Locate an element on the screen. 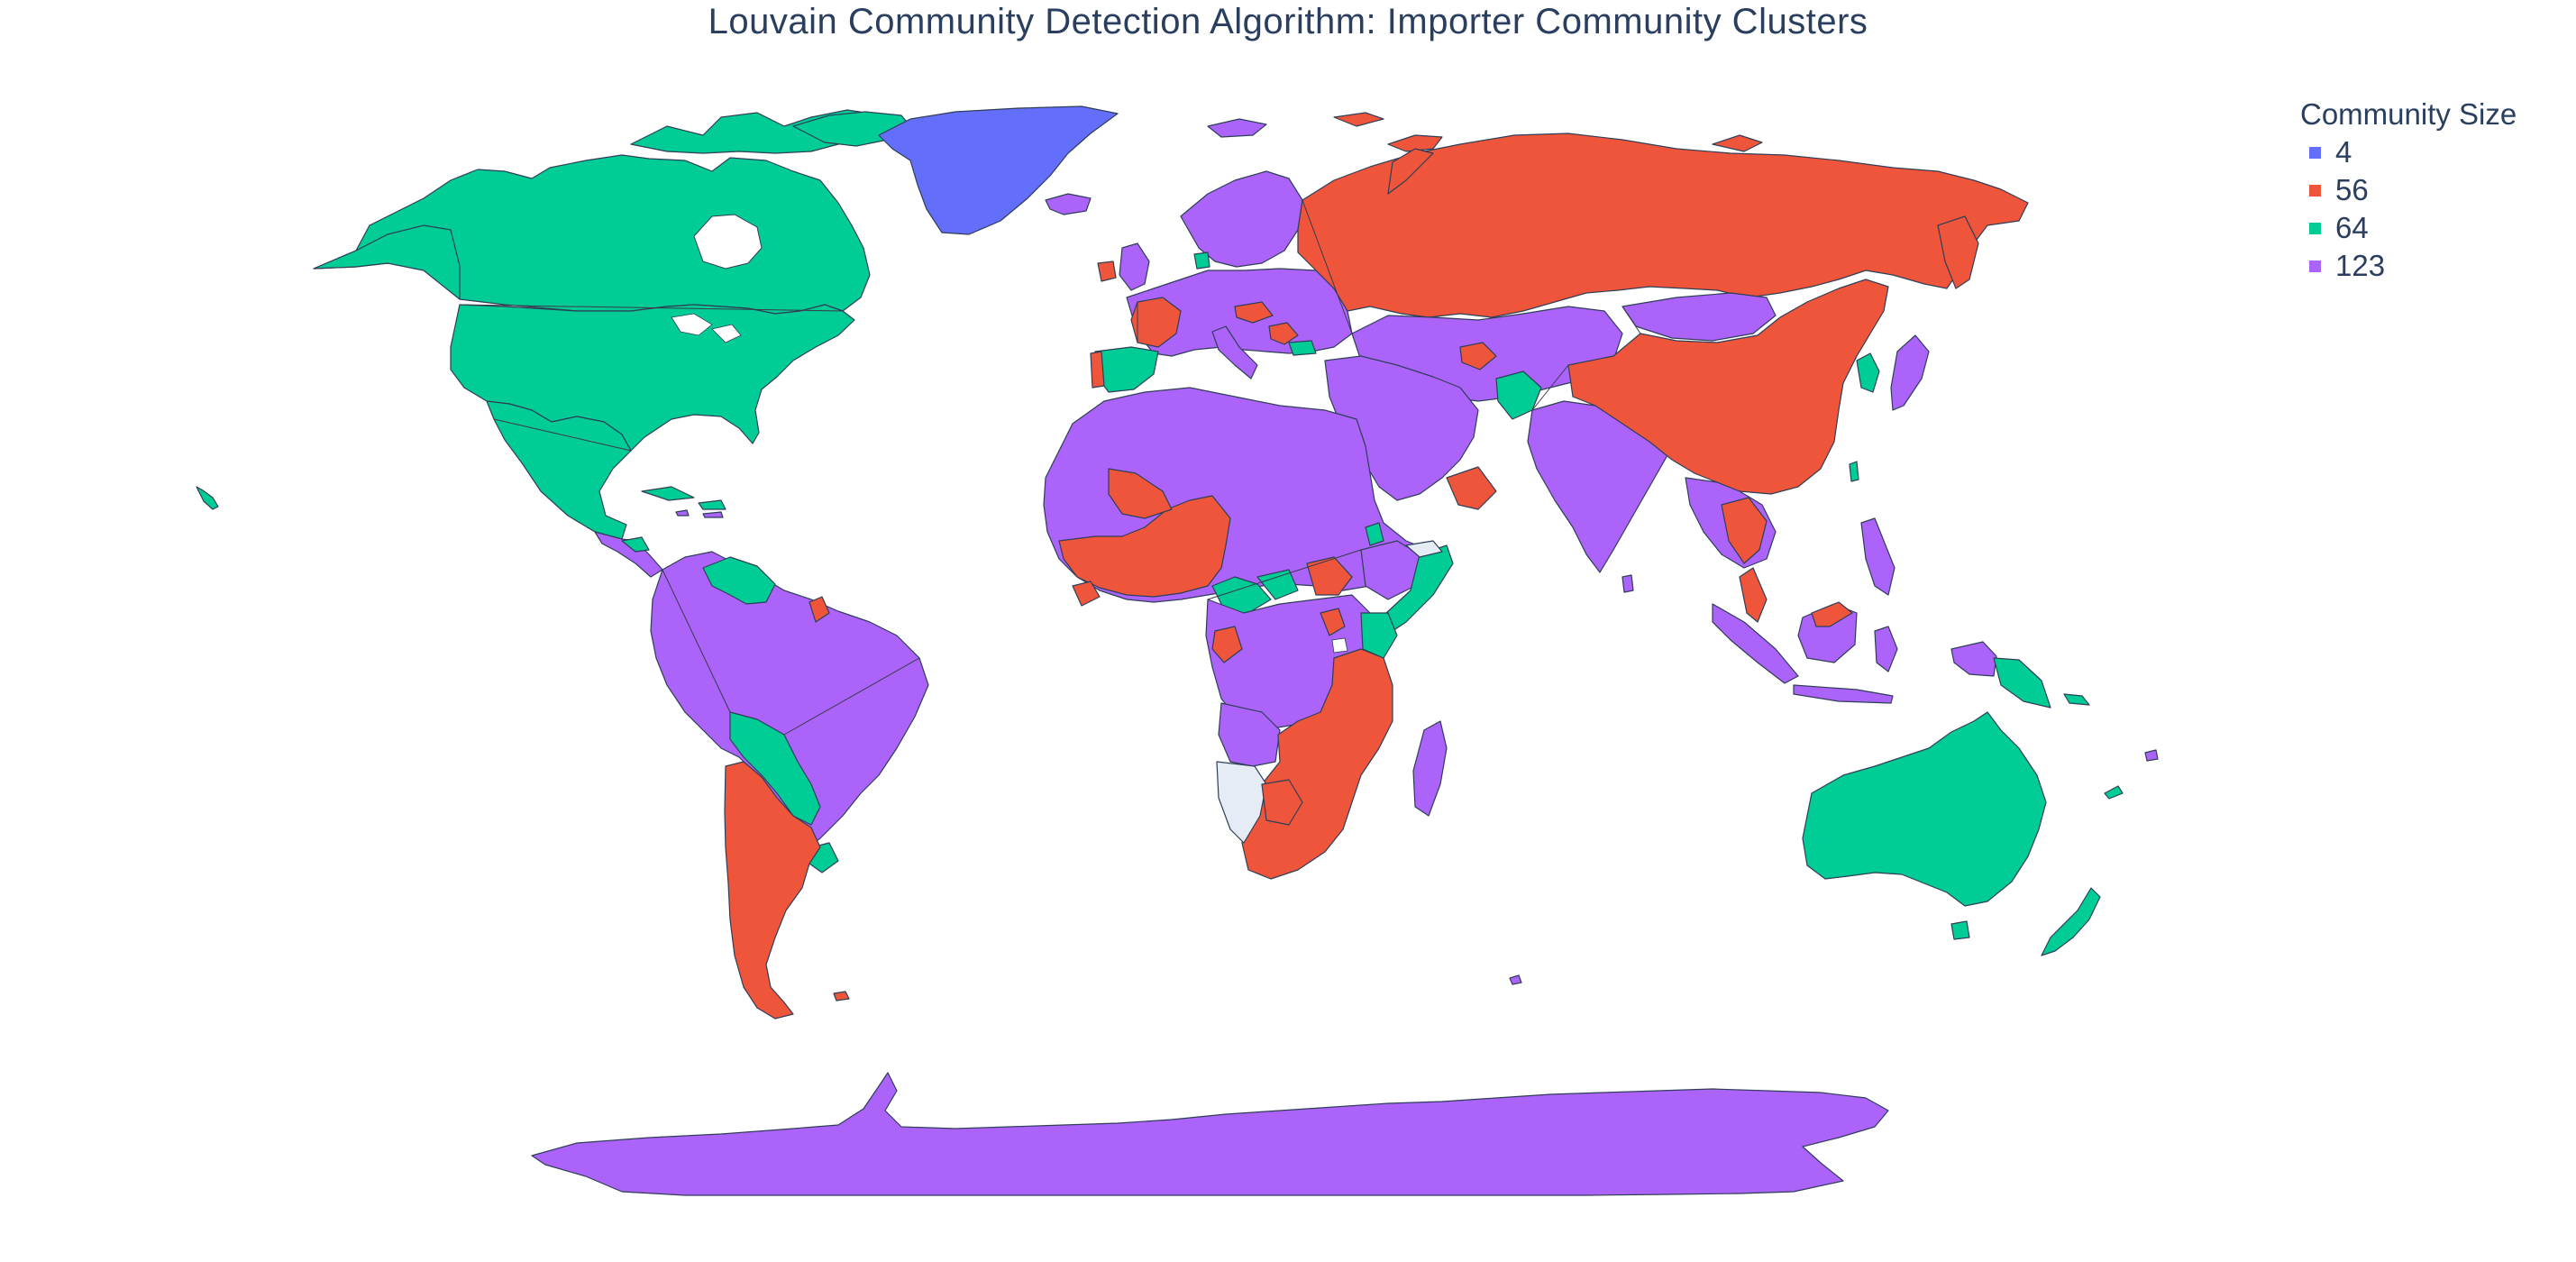  caribbean-jamaica is located at coordinates (682, 513).